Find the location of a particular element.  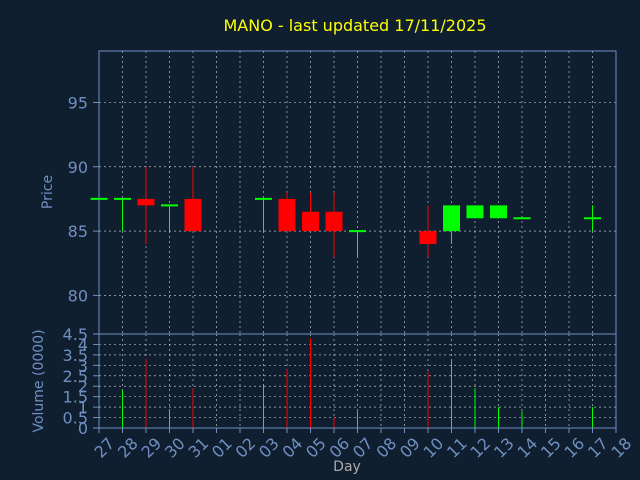

price-tick-label: 90 is located at coordinates (78, 167).